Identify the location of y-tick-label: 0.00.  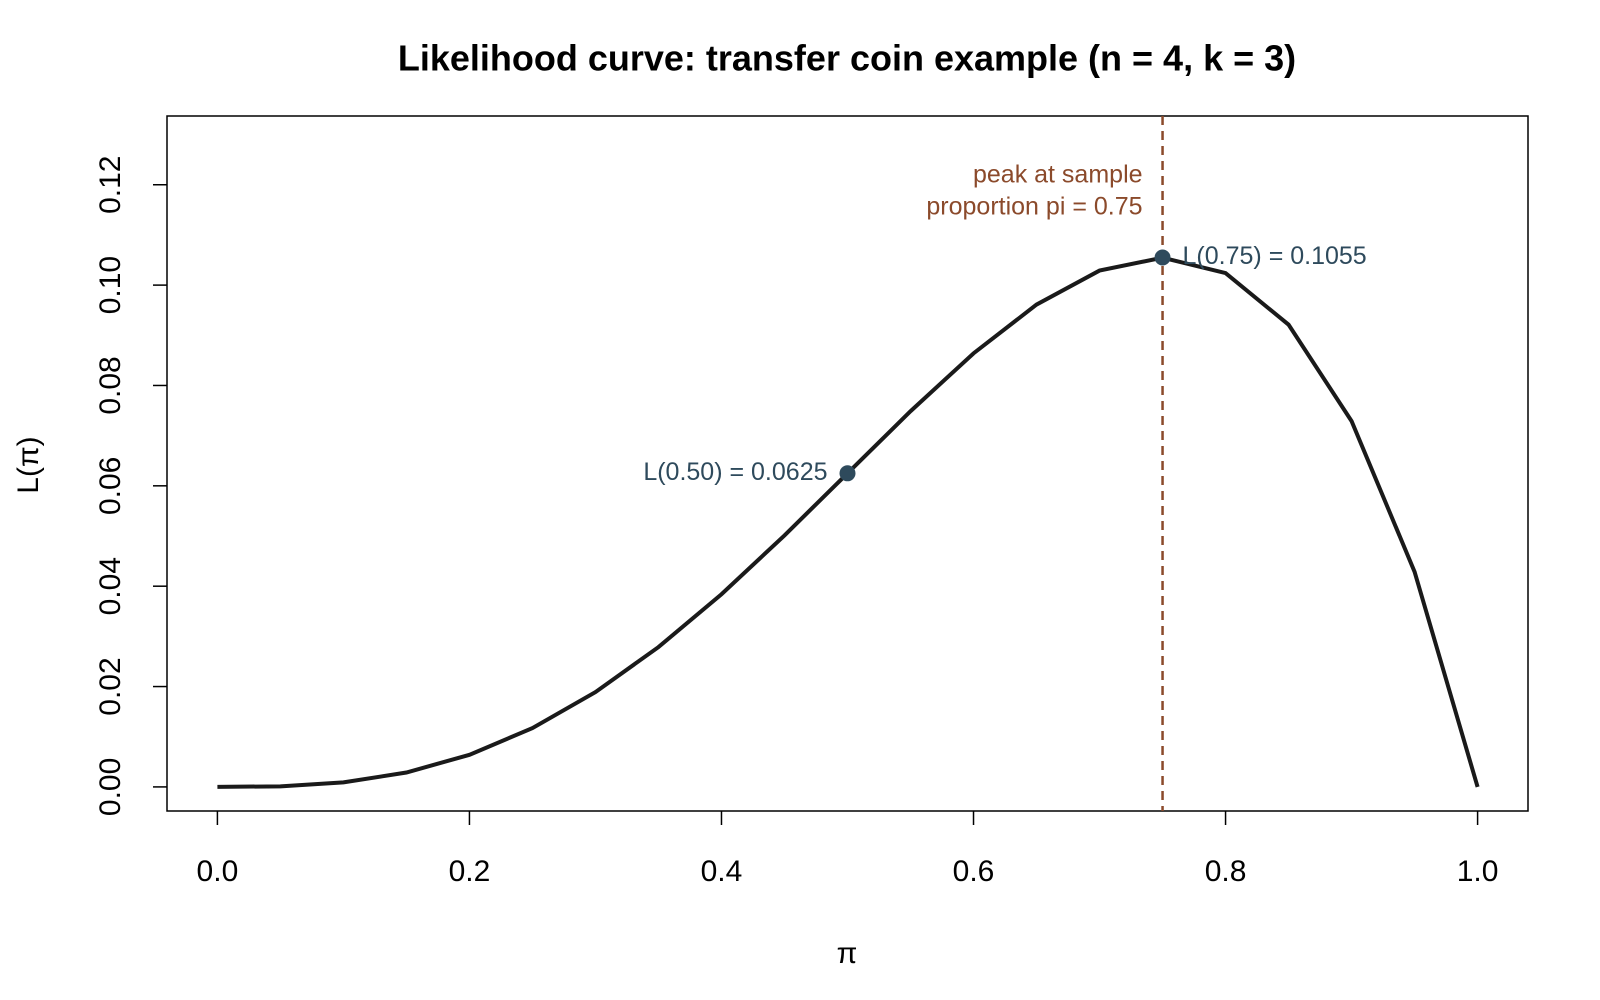
(110, 787).